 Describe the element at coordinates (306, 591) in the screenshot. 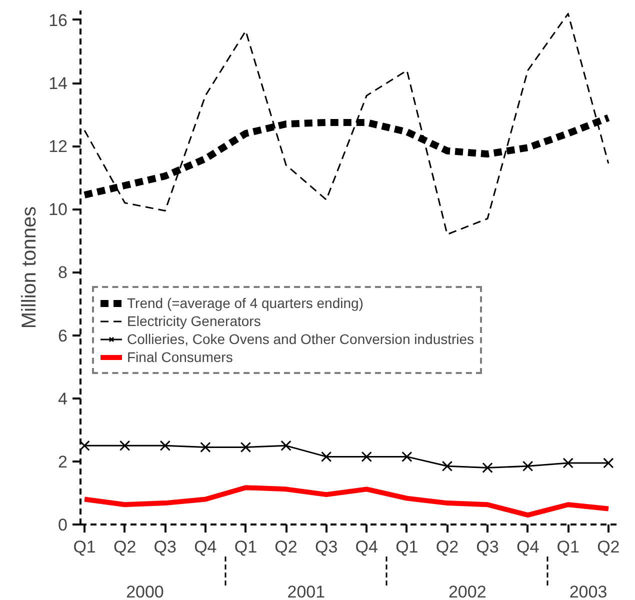

I see `text: 2001` at that location.